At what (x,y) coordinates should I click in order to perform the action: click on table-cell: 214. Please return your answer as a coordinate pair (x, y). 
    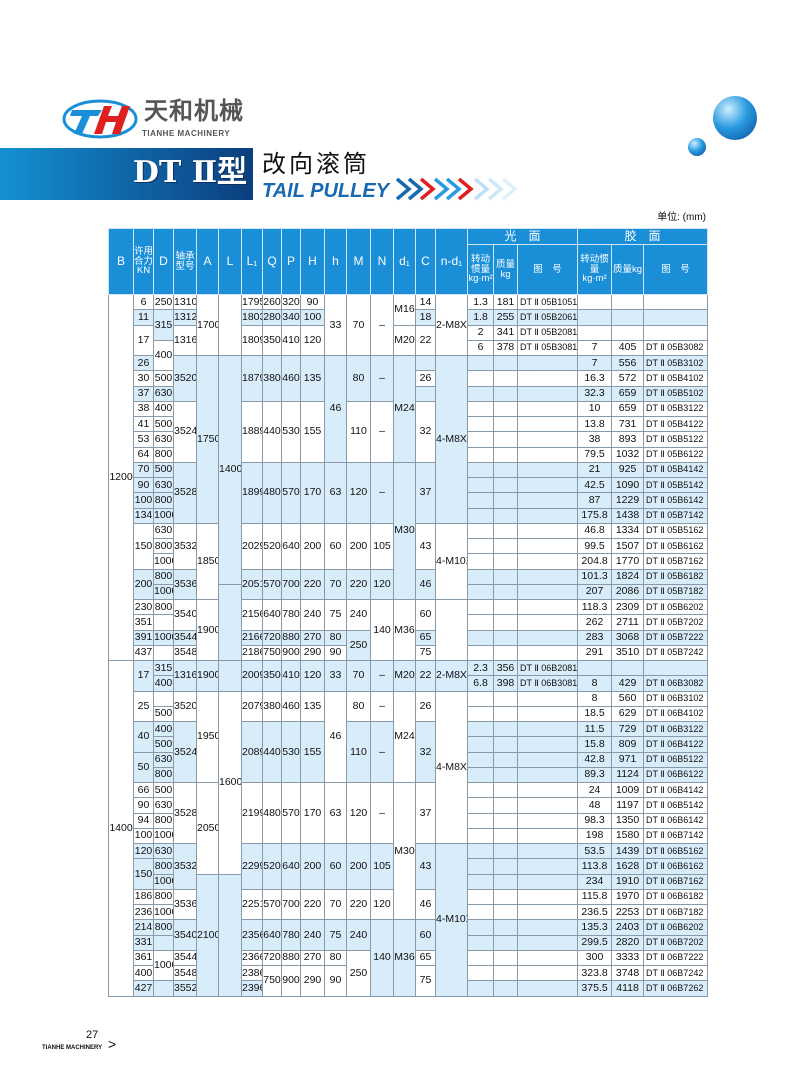
    Looking at the image, I should click on (143, 927).